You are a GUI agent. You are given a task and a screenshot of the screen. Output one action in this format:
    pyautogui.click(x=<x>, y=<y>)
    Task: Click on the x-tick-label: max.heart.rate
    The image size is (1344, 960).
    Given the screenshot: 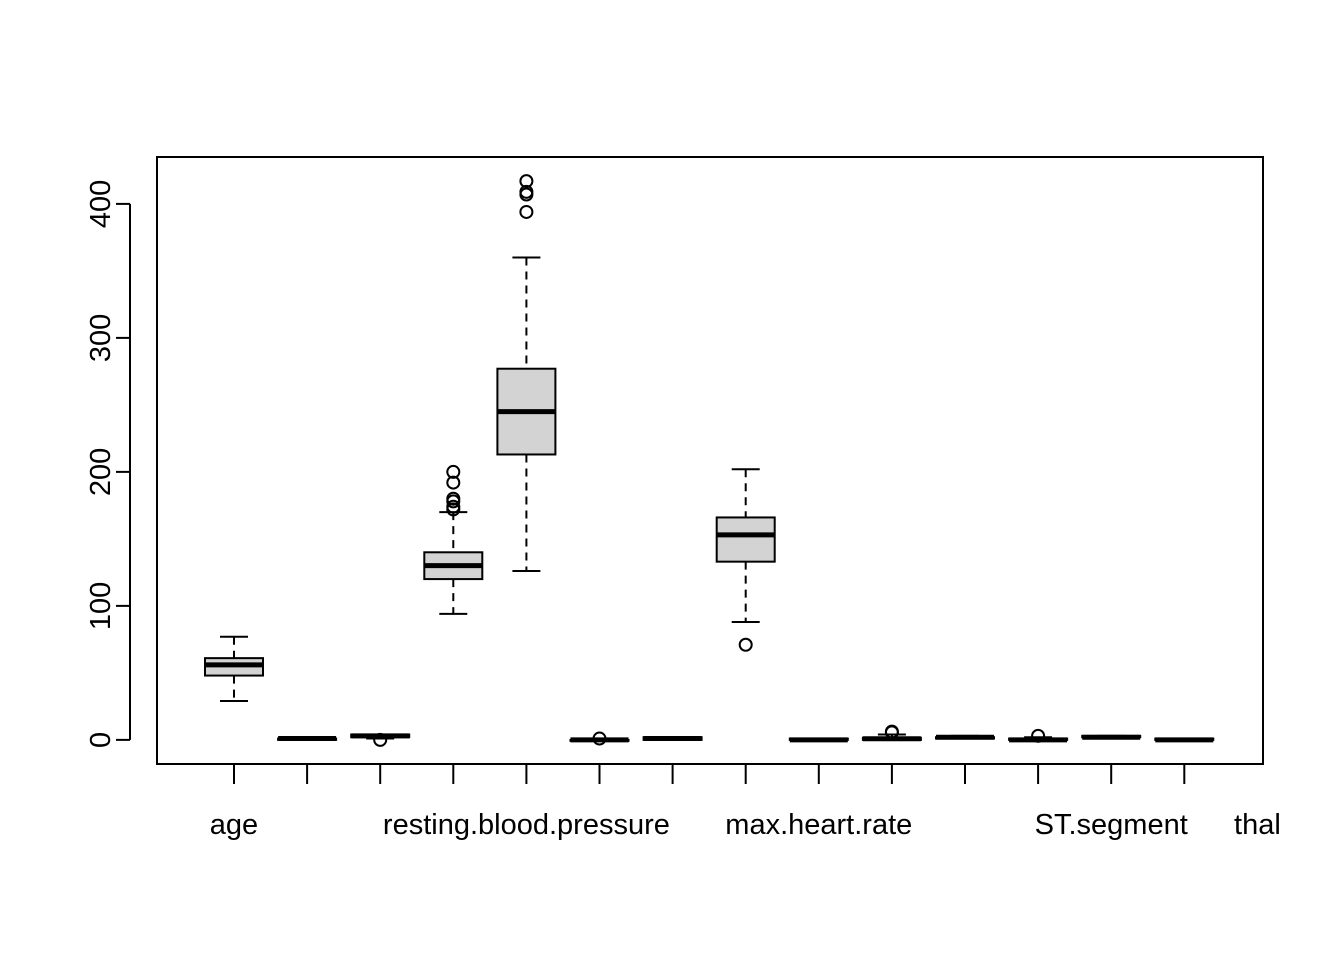 What is the action you would take?
    pyautogui.click(x=818, y=825)
    